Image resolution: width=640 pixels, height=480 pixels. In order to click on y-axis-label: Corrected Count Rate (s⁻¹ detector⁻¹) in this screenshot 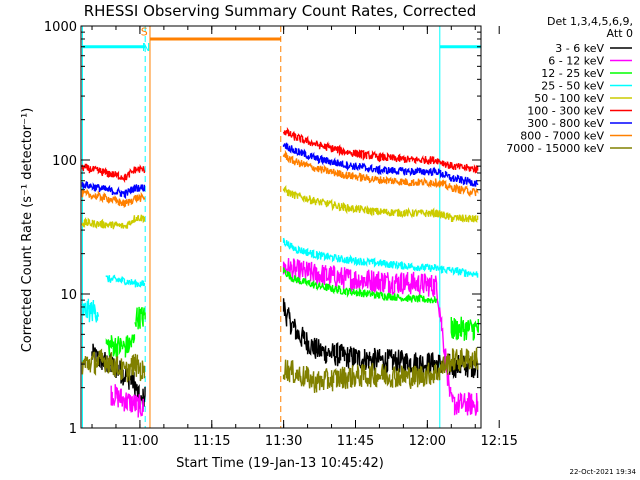, I will do `click(27, 230)`.